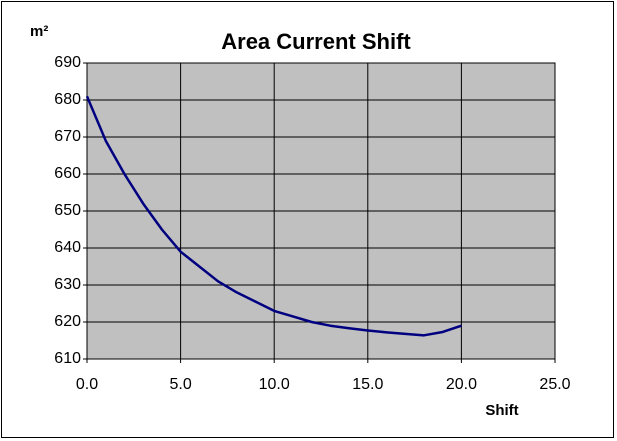 This screenshot has width=617, height=441. What do you see at coordinates (554, 384) in the screenshot?
I see `x-tick-label: 25.0` at bounding box center [554, 384].